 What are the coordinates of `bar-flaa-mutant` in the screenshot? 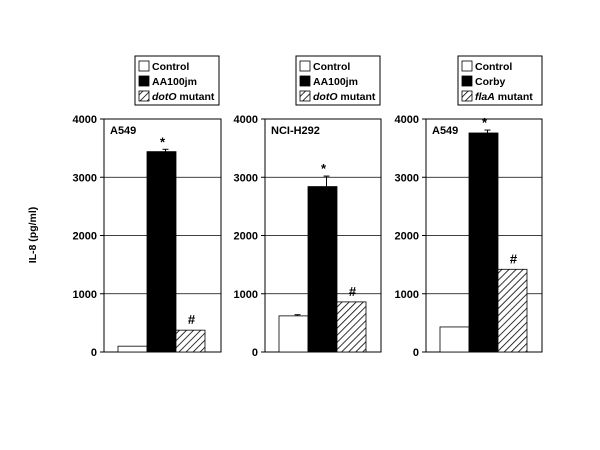 It's located at (512, 310).